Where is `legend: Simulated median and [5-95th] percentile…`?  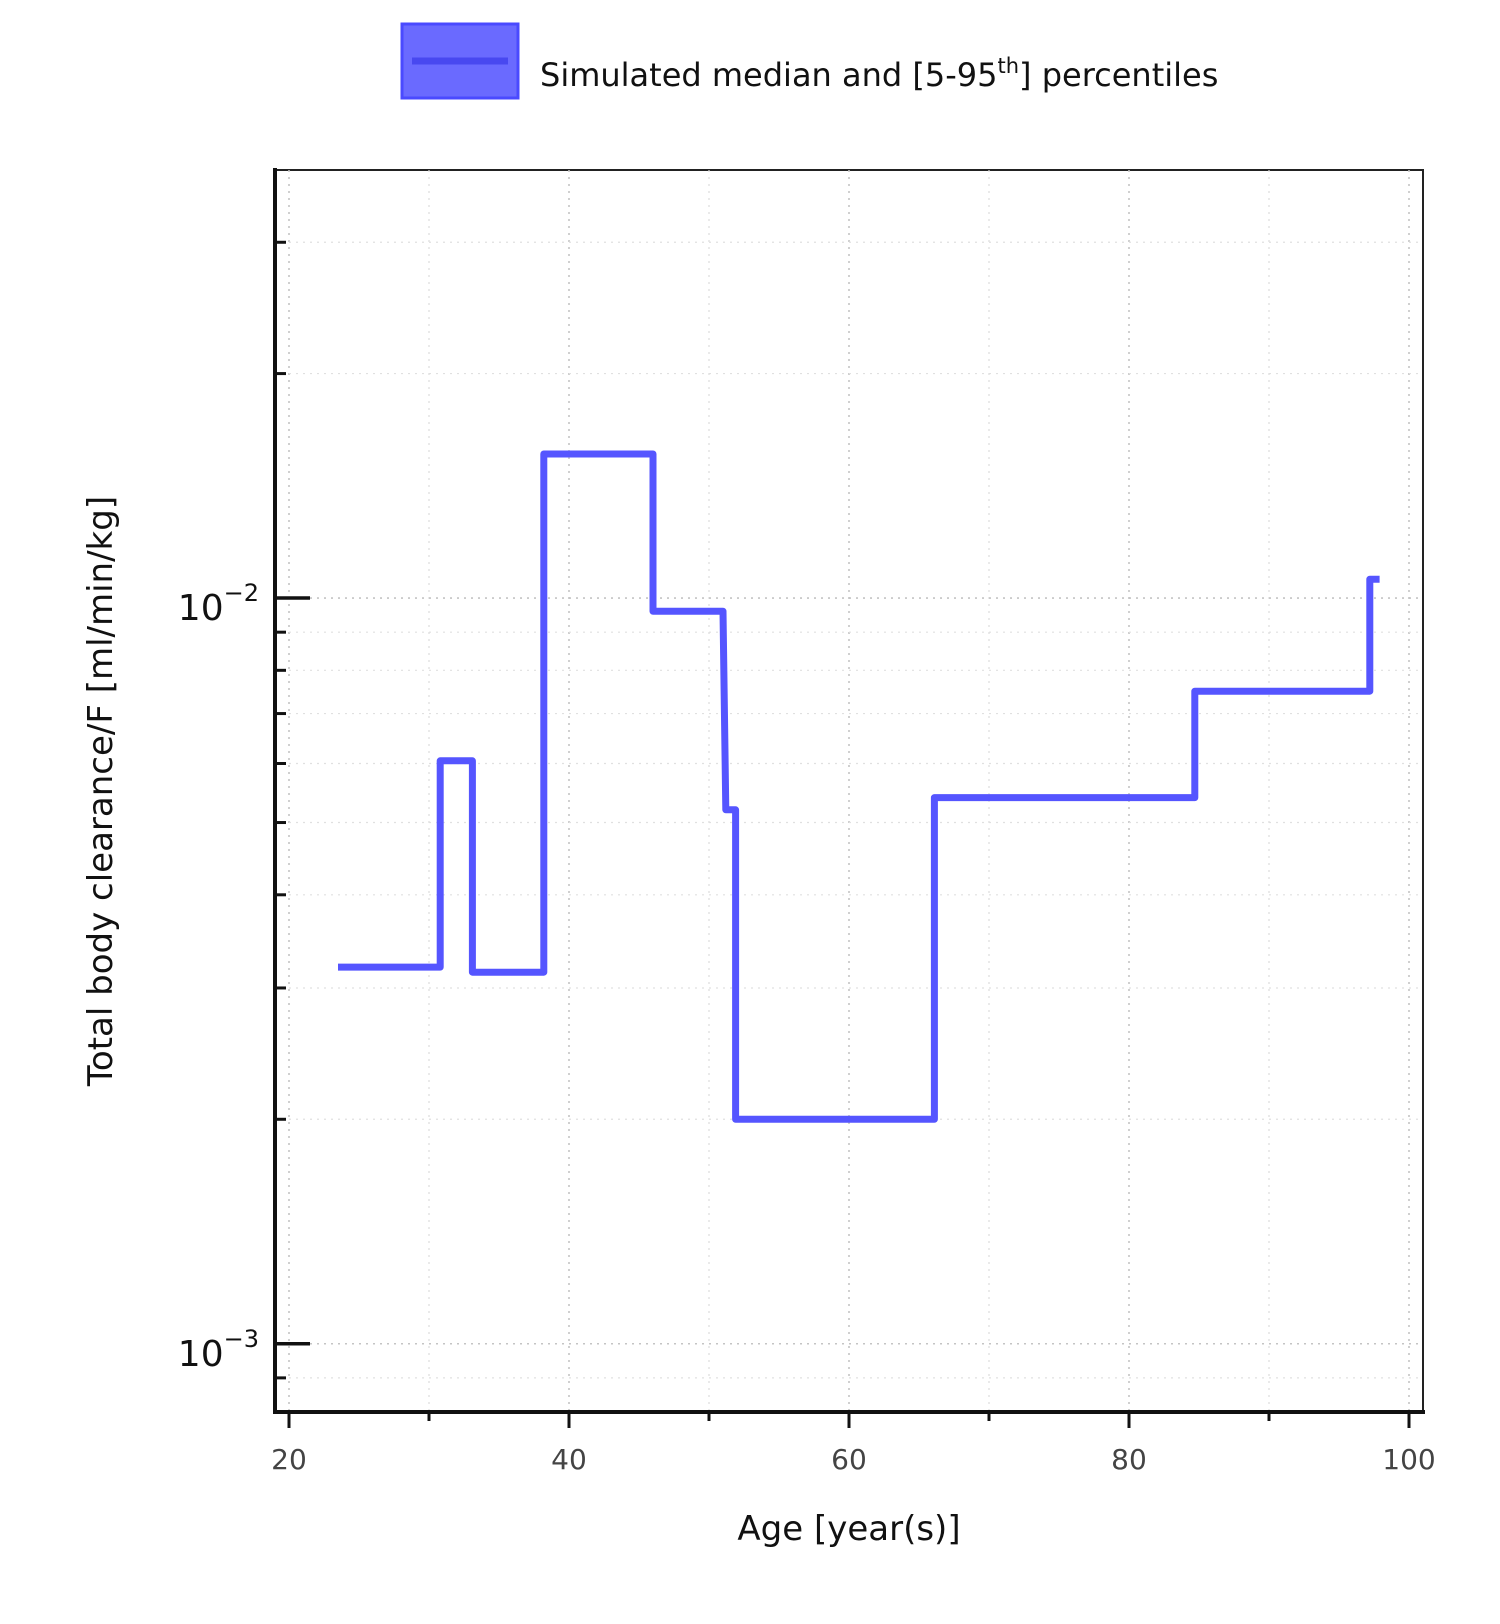 legend: Simulated median and [5-95th] percentile… is located at coordinates (809, 61).